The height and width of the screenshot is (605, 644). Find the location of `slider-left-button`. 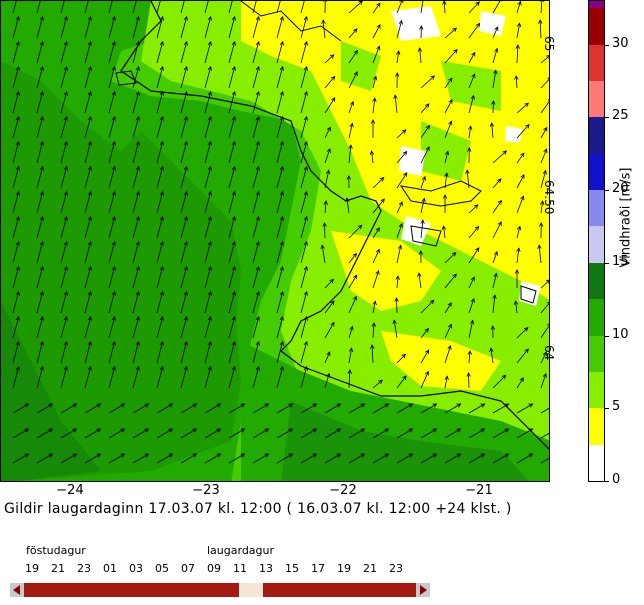

slider-left-button is located at coordinates (17, 590).